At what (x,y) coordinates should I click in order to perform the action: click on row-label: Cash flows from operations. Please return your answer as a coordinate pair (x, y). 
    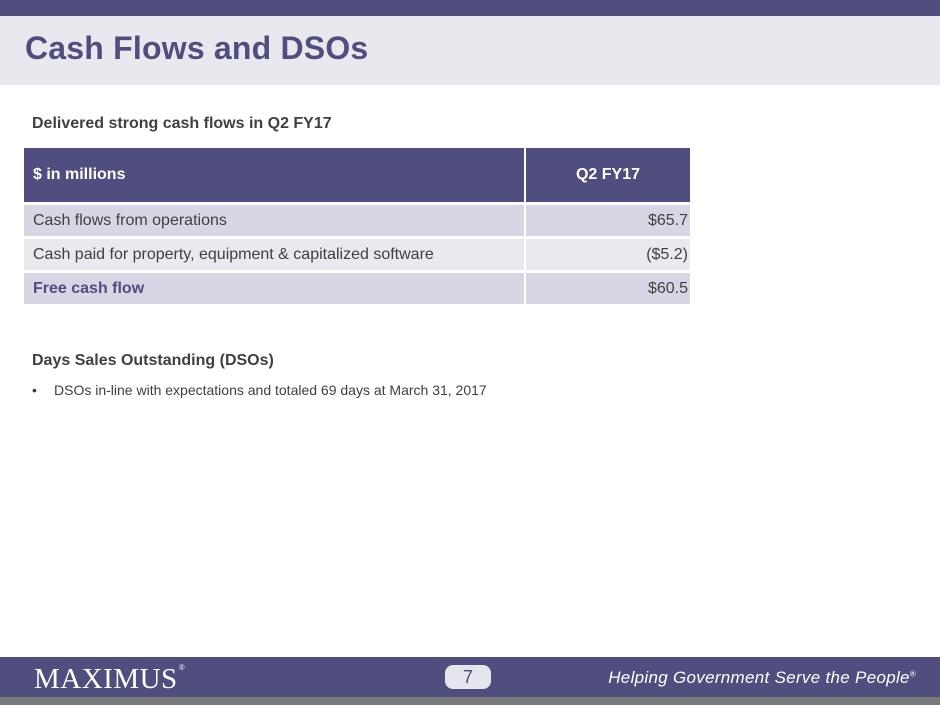
    Looking at the image, I should click on (275, 220).